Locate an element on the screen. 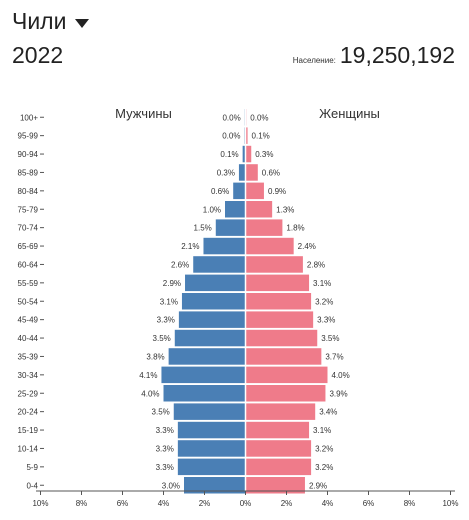  age-label: 80-84 is located at coordinates (28, 191).